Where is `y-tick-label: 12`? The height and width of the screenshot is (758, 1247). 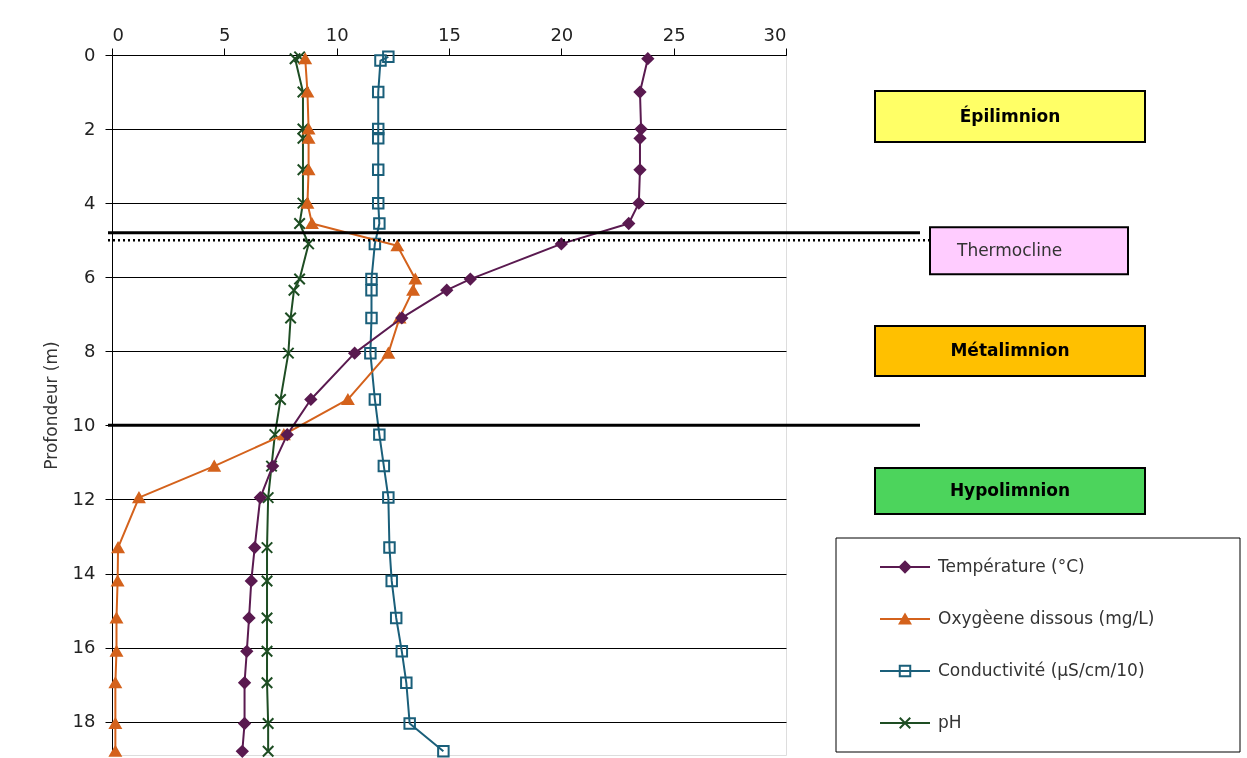
y-tick-label: 12 is located at coordinates (84, 498).